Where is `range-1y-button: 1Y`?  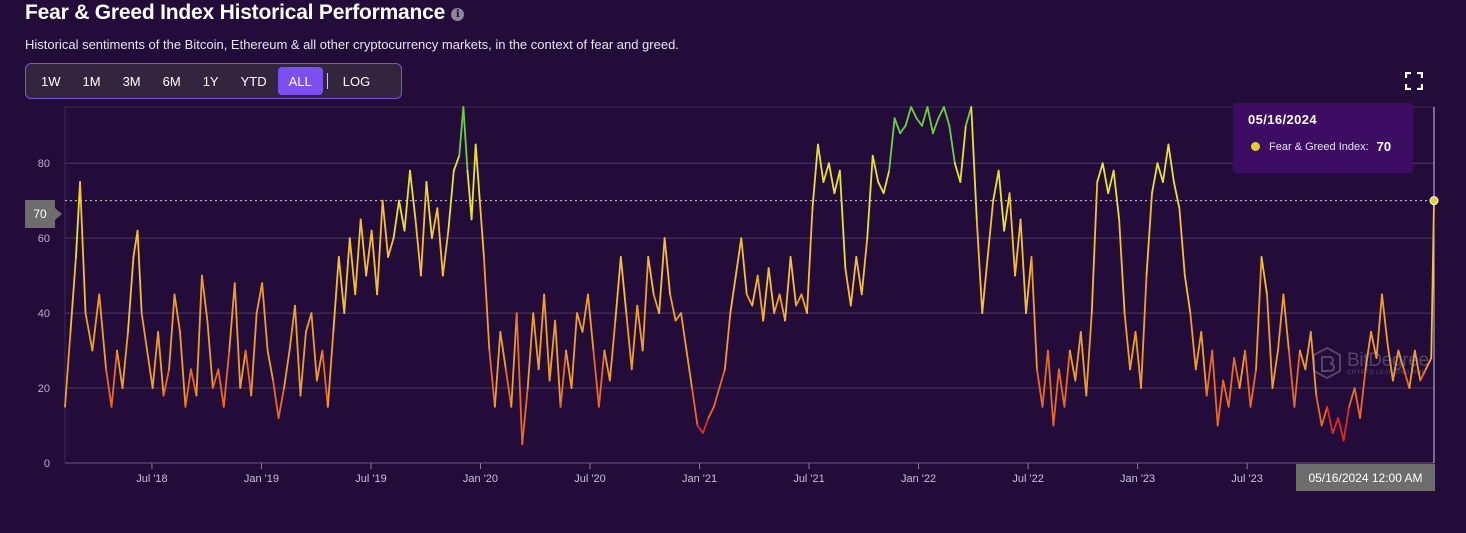
range-1y-button: 1Y is located at coordinates (210, 81).